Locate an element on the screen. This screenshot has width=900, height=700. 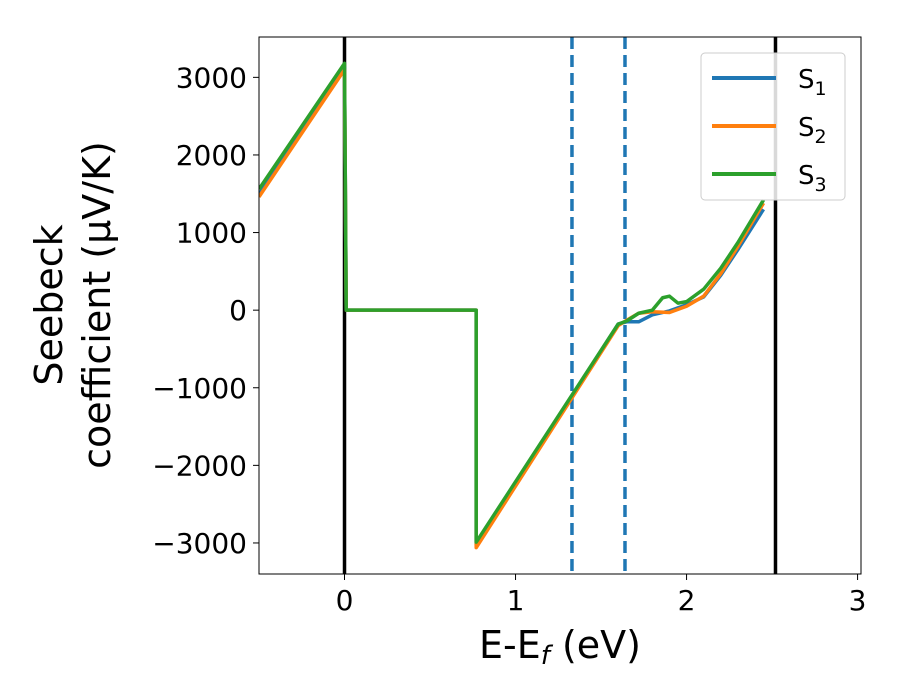
x-tick-label: 3 is located at coordinates (858, 600).